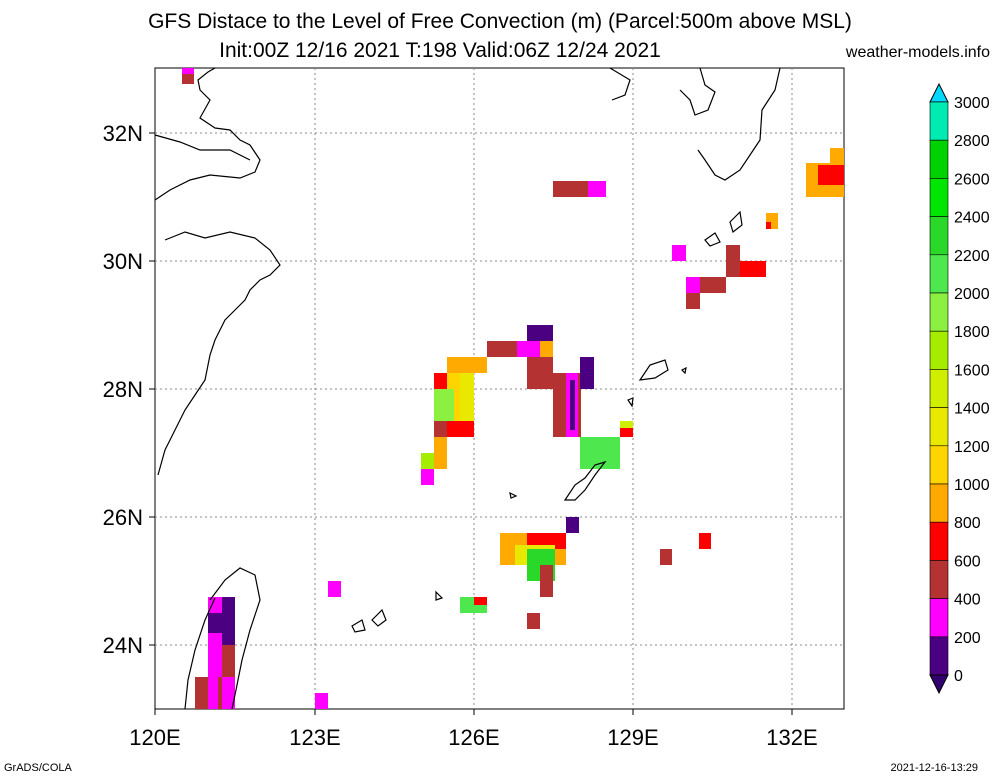 This screenshot has width=1000, height=779. What do you see at coordinates (967, 600) in the screenshot?
I see `colorbar-label: 400` at bounding box center [967, 600].